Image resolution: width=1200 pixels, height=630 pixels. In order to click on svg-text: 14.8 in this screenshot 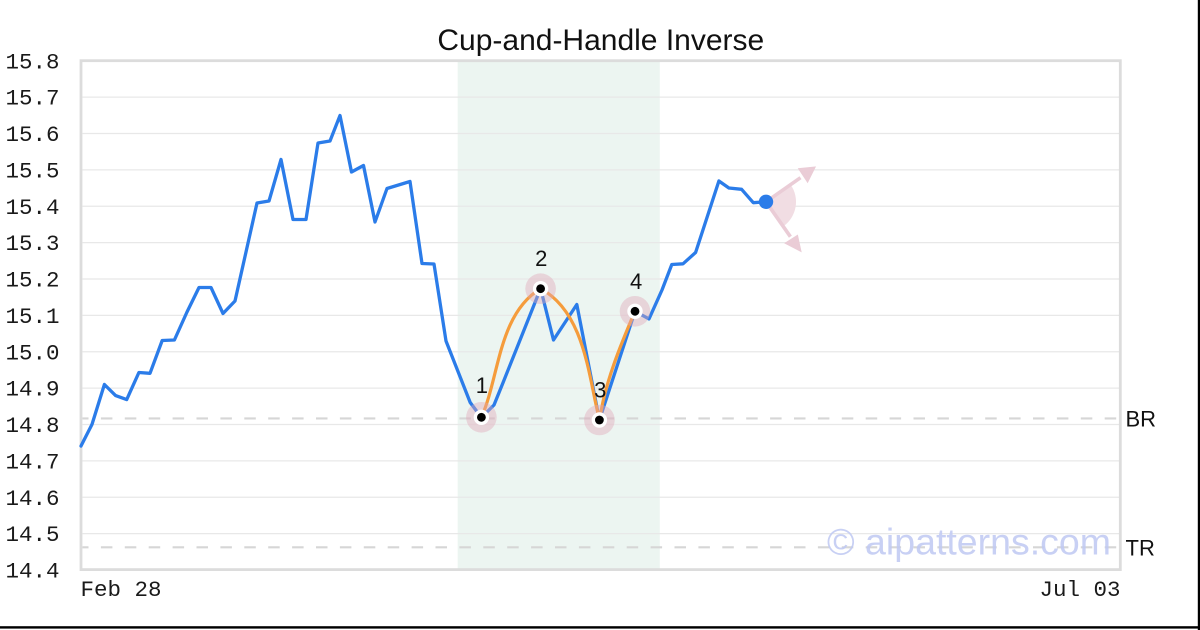, I will do `click(32, 426)`.